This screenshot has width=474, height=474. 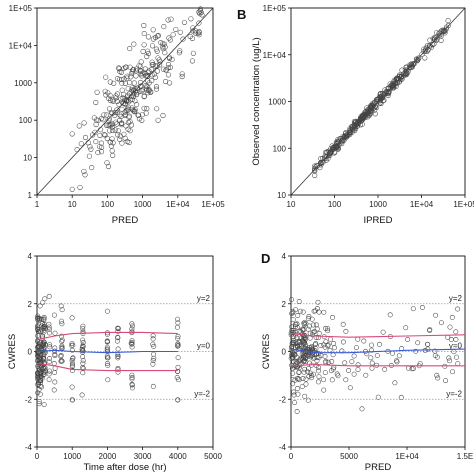 I want to click on y-tick-label: 4, so click(x=30, y=256).